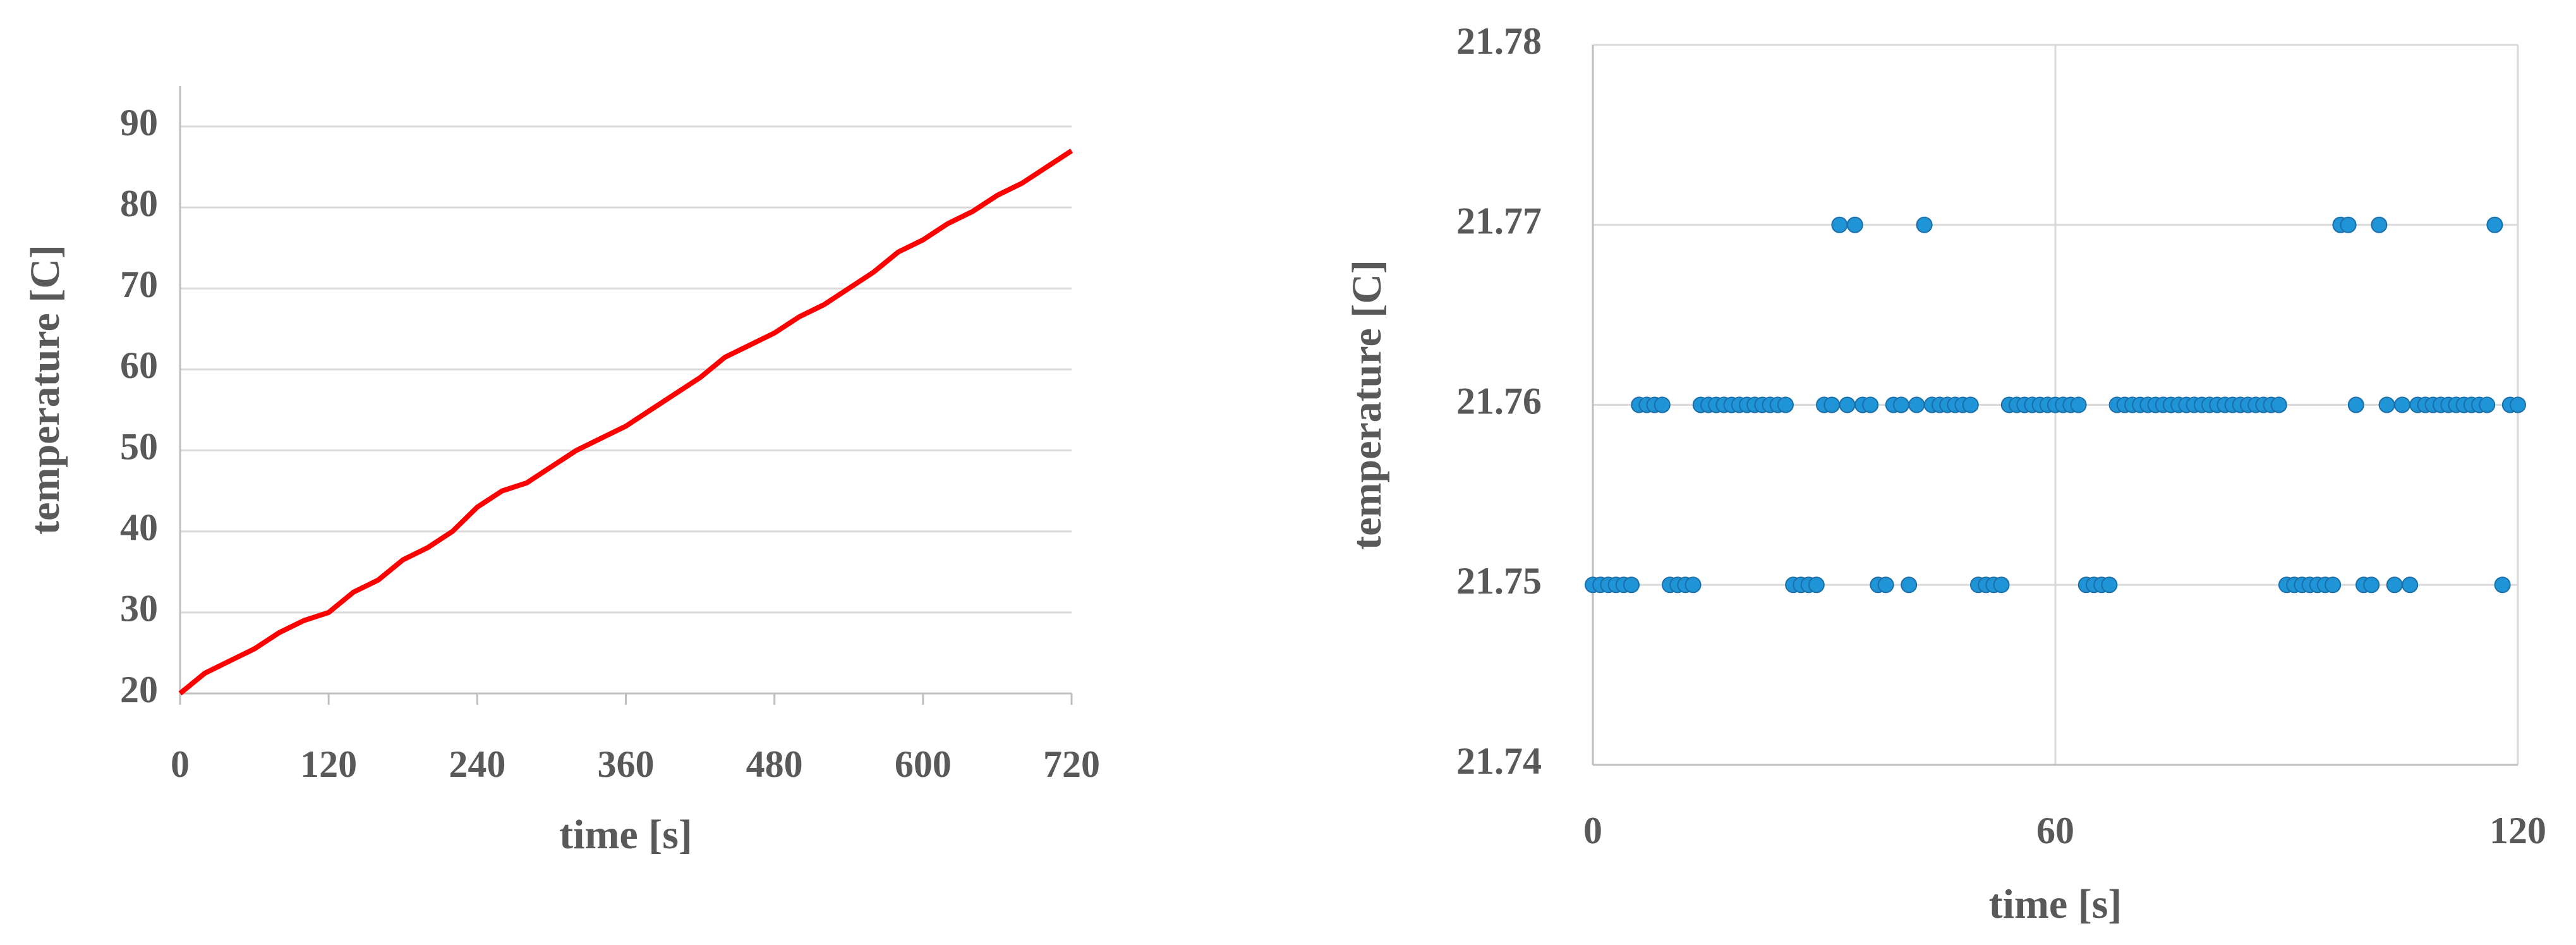 The width and height of the screenshot is (2576, 945). Describe the element at coordinates (139, 123) in the screenshot. I see `y-tick-label: 90` at that location.